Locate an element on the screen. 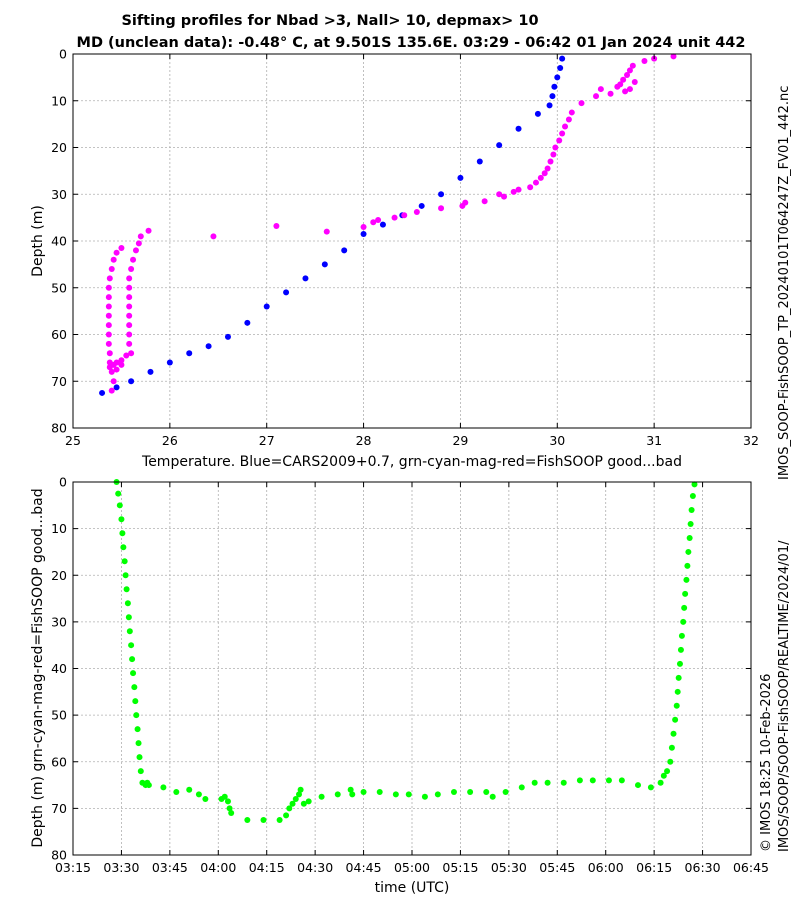 Image resolution: width=800 pixels, height=900 pixels. x-tick-label: 05:00 is located at coordinates (412, 867).